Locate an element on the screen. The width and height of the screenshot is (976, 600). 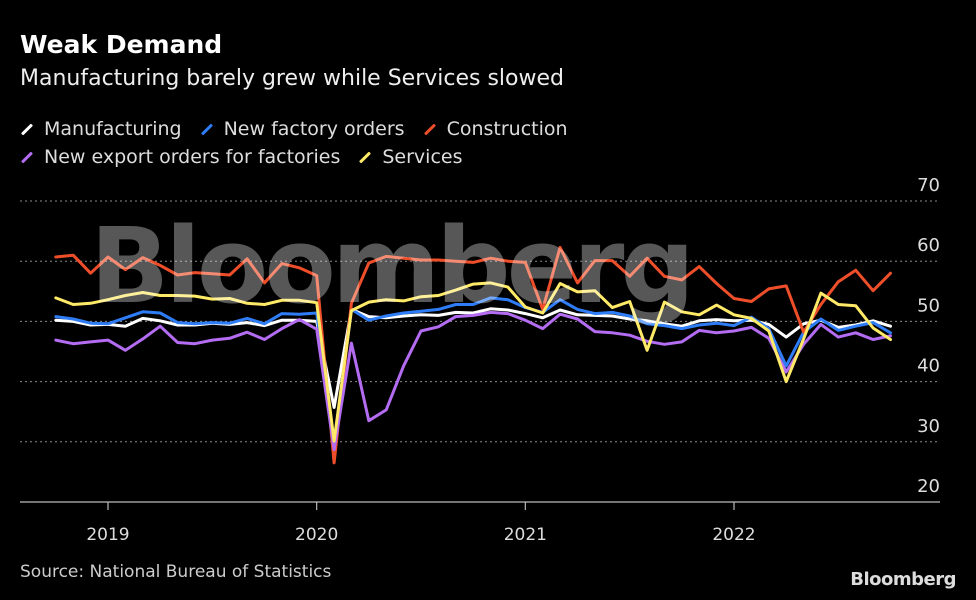
source-note: Source: National Bureau of Statistics is located at coordinates (176, 572).